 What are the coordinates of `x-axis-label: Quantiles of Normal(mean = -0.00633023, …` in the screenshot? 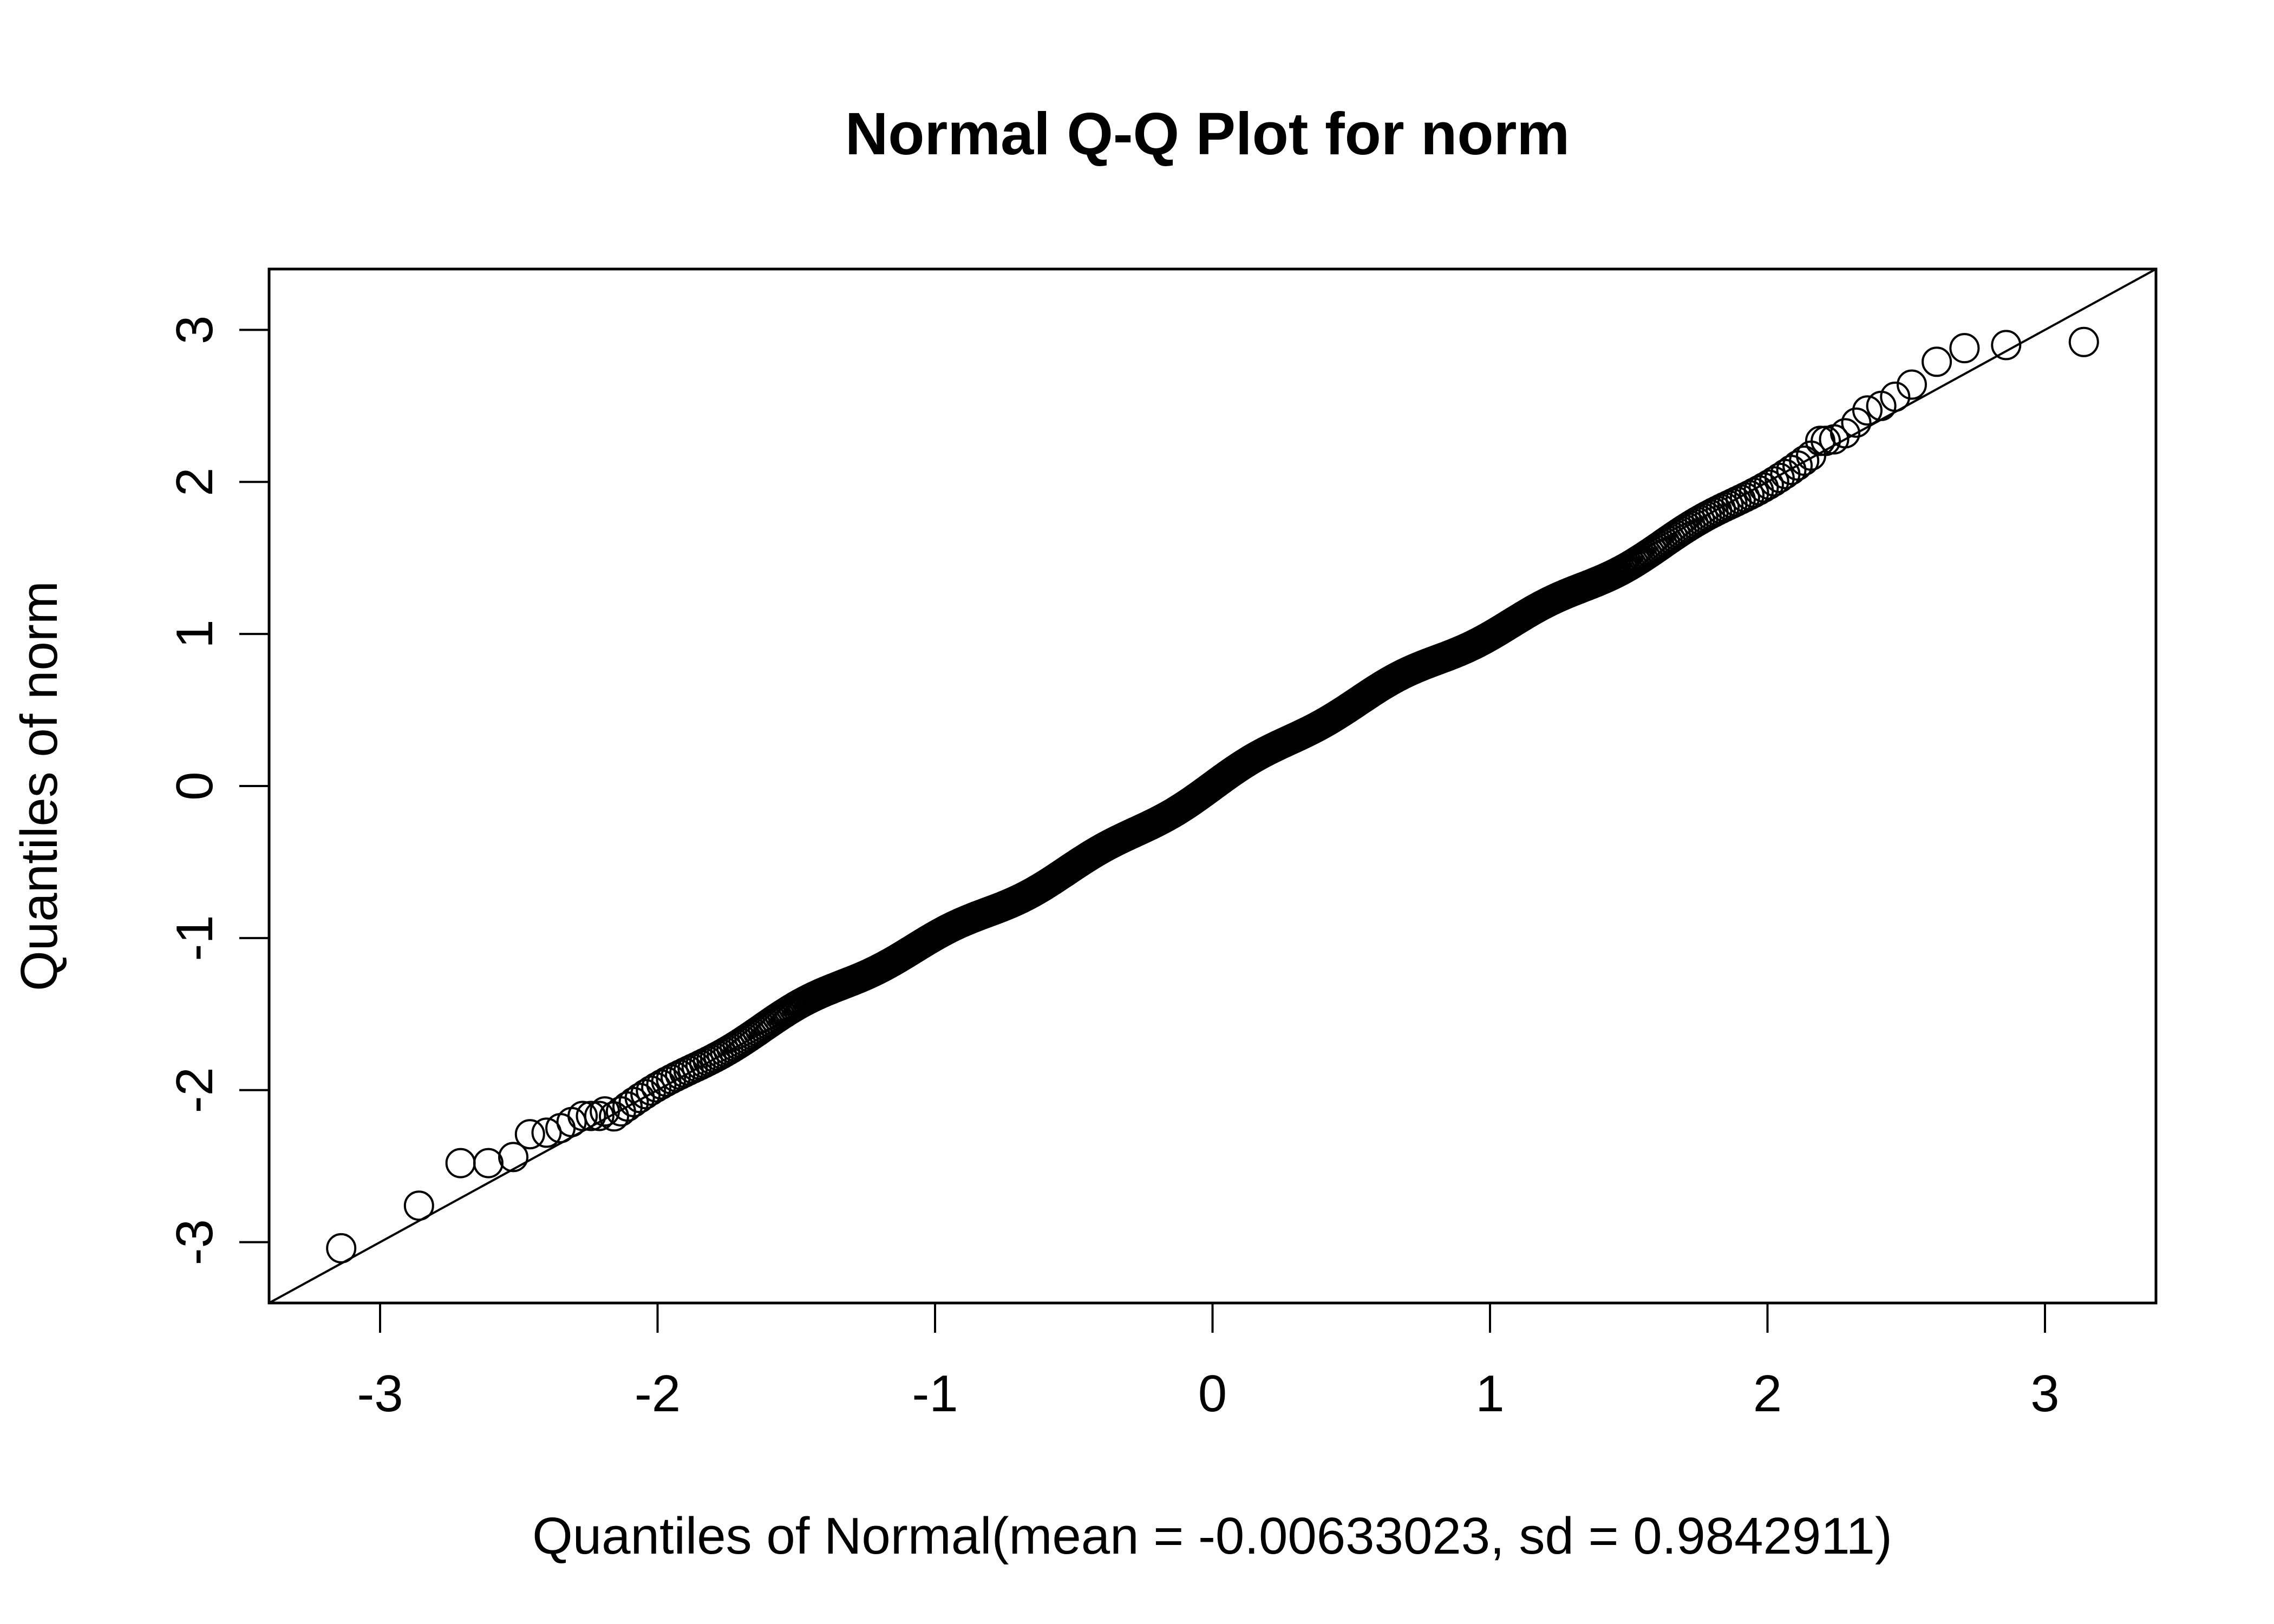 It's located at (1212, 1536).